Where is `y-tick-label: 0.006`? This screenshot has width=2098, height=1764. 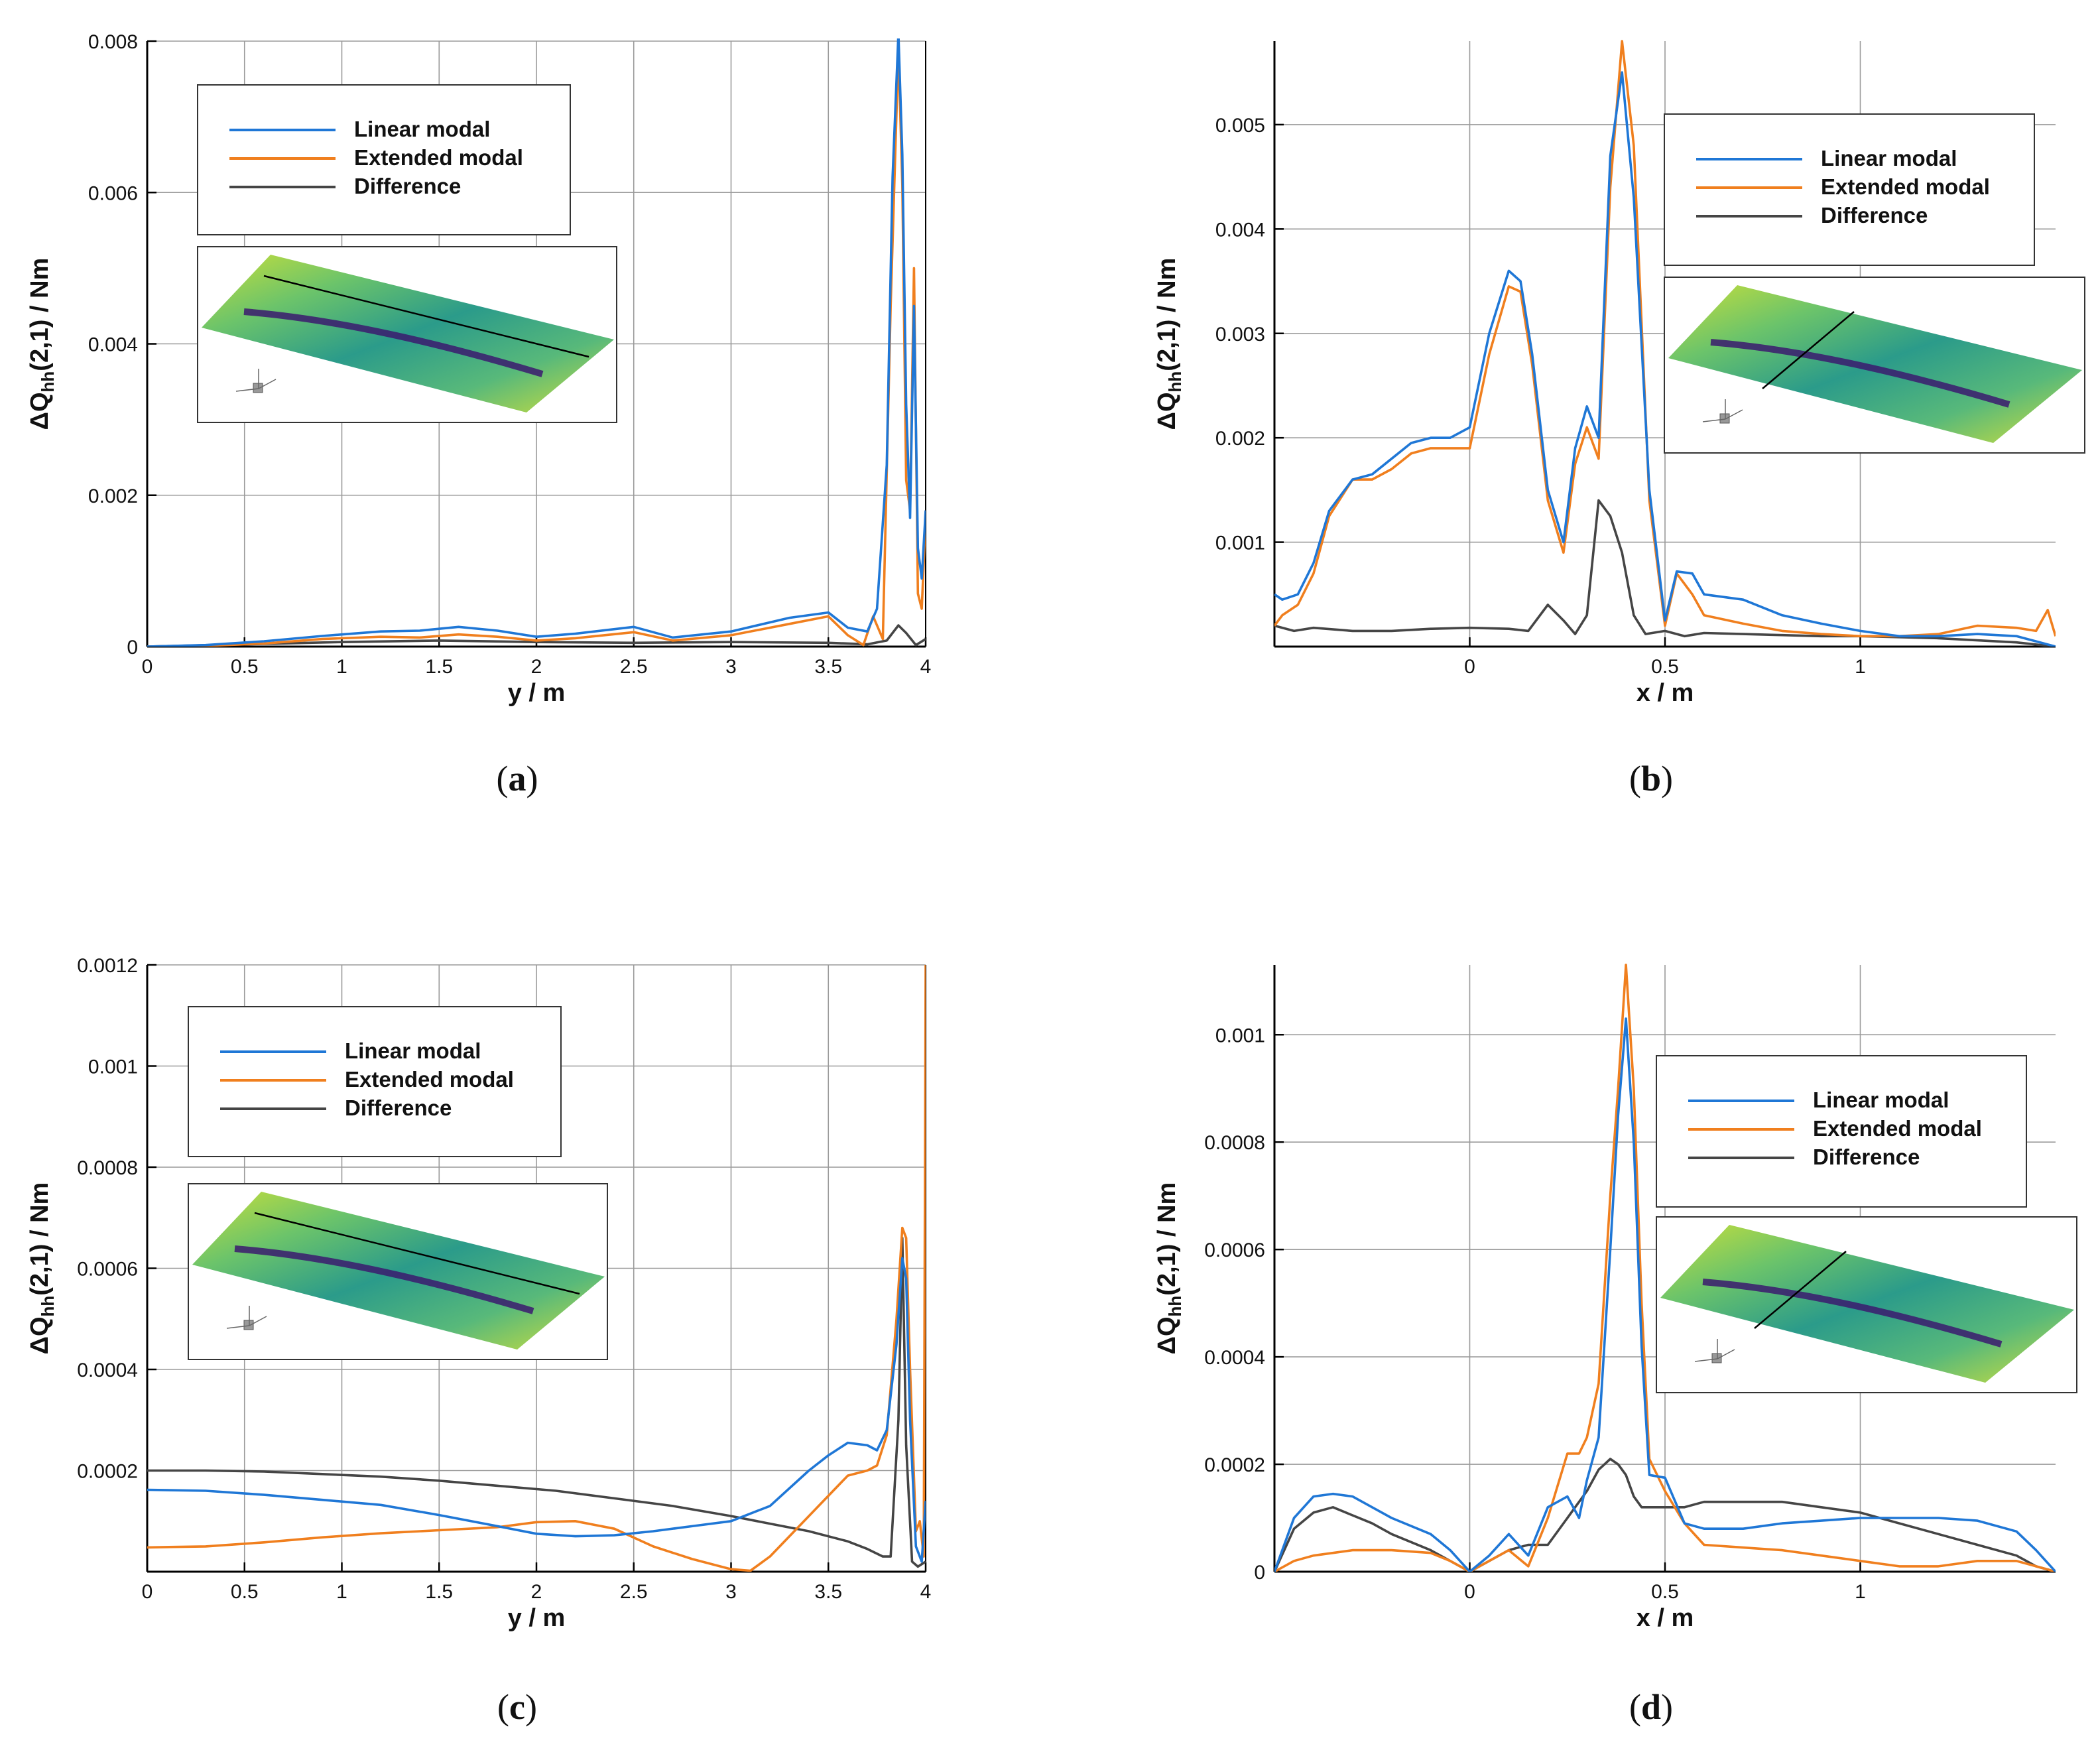
y-tick-label: 0.006 is located at coordinates (113, 193).